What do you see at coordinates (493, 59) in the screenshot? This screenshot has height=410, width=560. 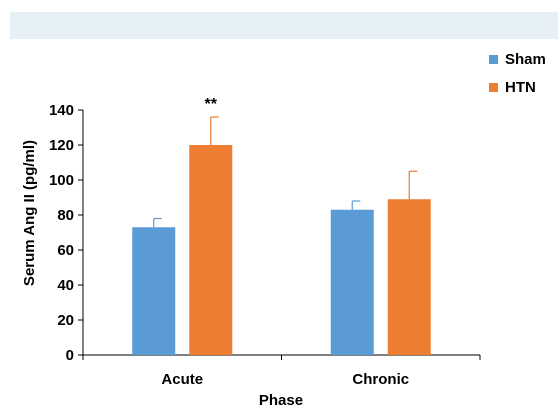 I see `legend-swatch-sham` at bounding box center [493, 59].